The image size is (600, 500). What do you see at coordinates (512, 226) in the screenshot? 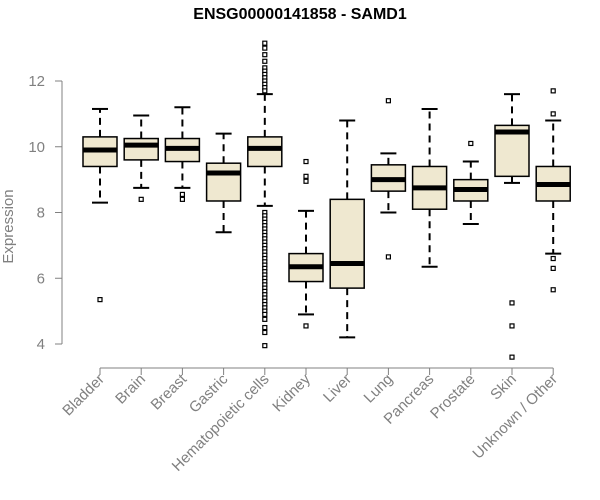
I see `box-skin` at bounding box center [512, 226].